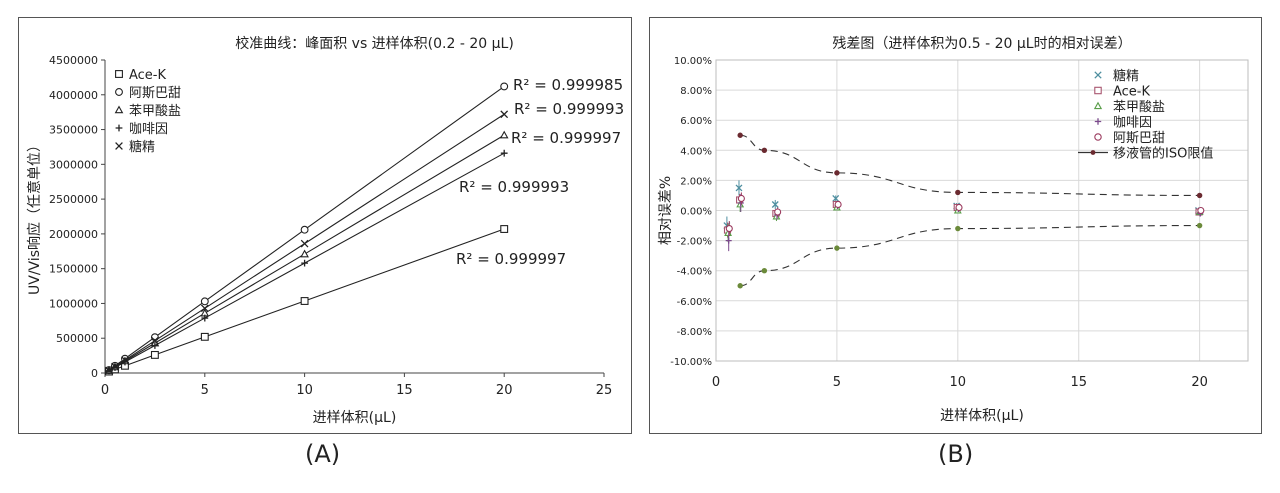 The height and width of the screenshot is (493, 1280). What do you see at coordinates (73, 164) in the screenshot?
I see `chart-a-y-tick-label: 3000000` at bounding box center [73, 164].